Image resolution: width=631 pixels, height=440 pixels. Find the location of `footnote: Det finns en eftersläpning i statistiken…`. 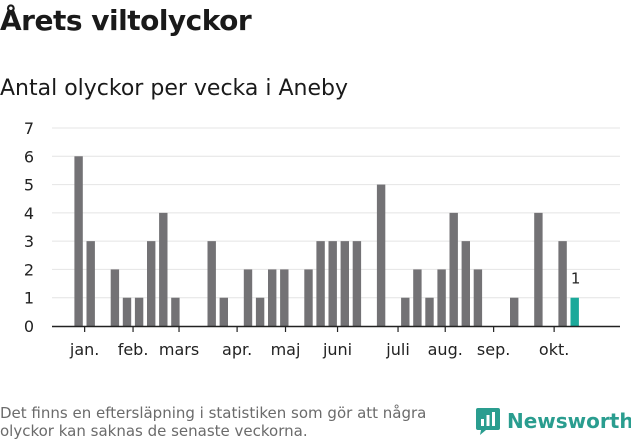

footnote: Det finns en eftersläpning i statistiken… is located at coordinates (213, 422).